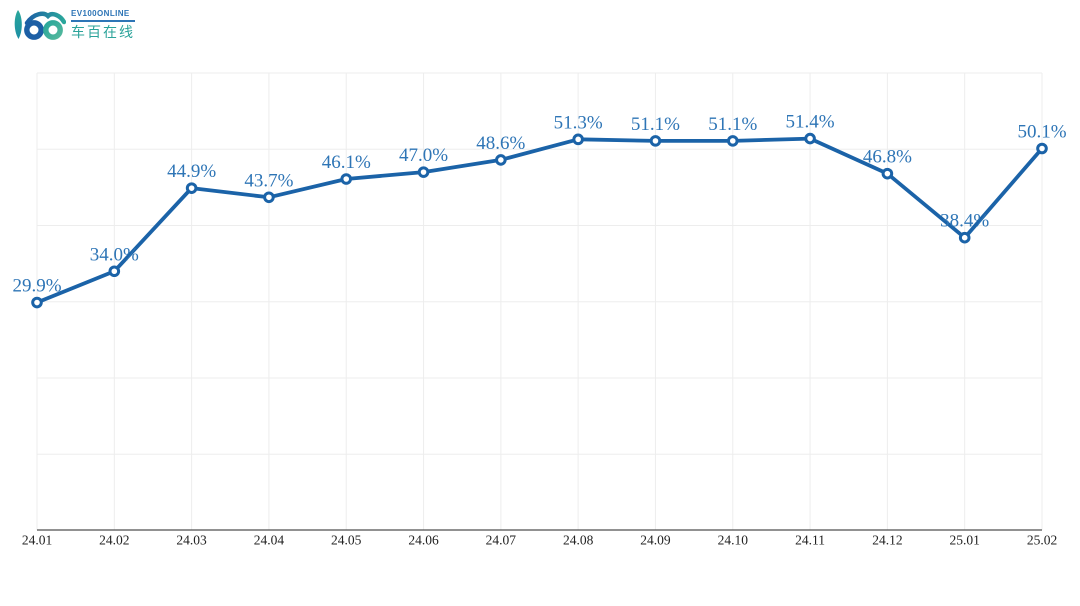 Image resolution: width=1080 pixels, height=606 pixels. What do you see at coordinates (269, 540) in the screenshot?
I see `x-tick-label: 24.04` at bounding box center [269, 540].